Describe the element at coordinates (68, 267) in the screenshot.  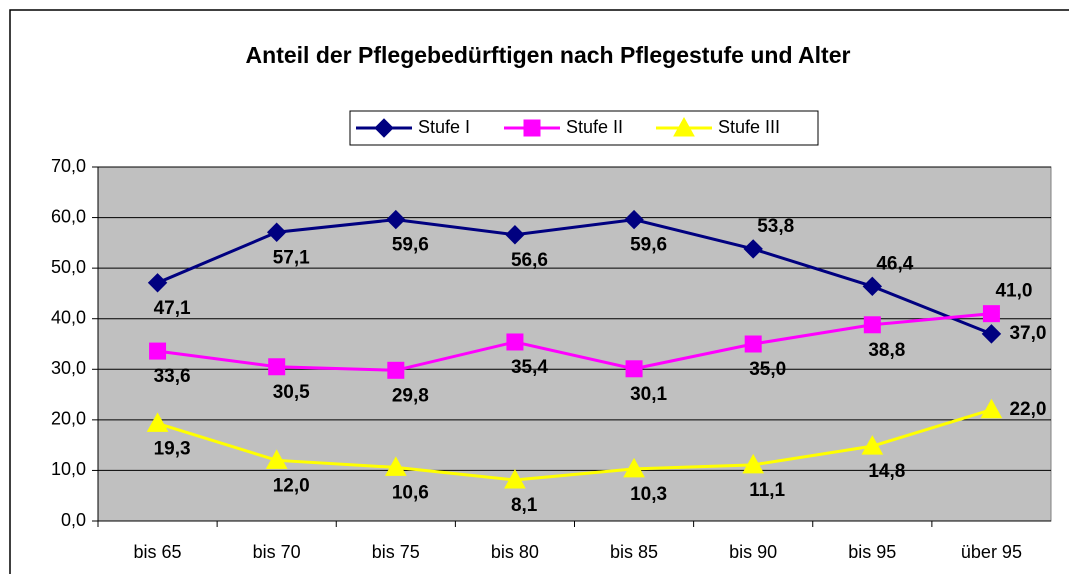
I see `y-tick-label: 50,0` at that location.